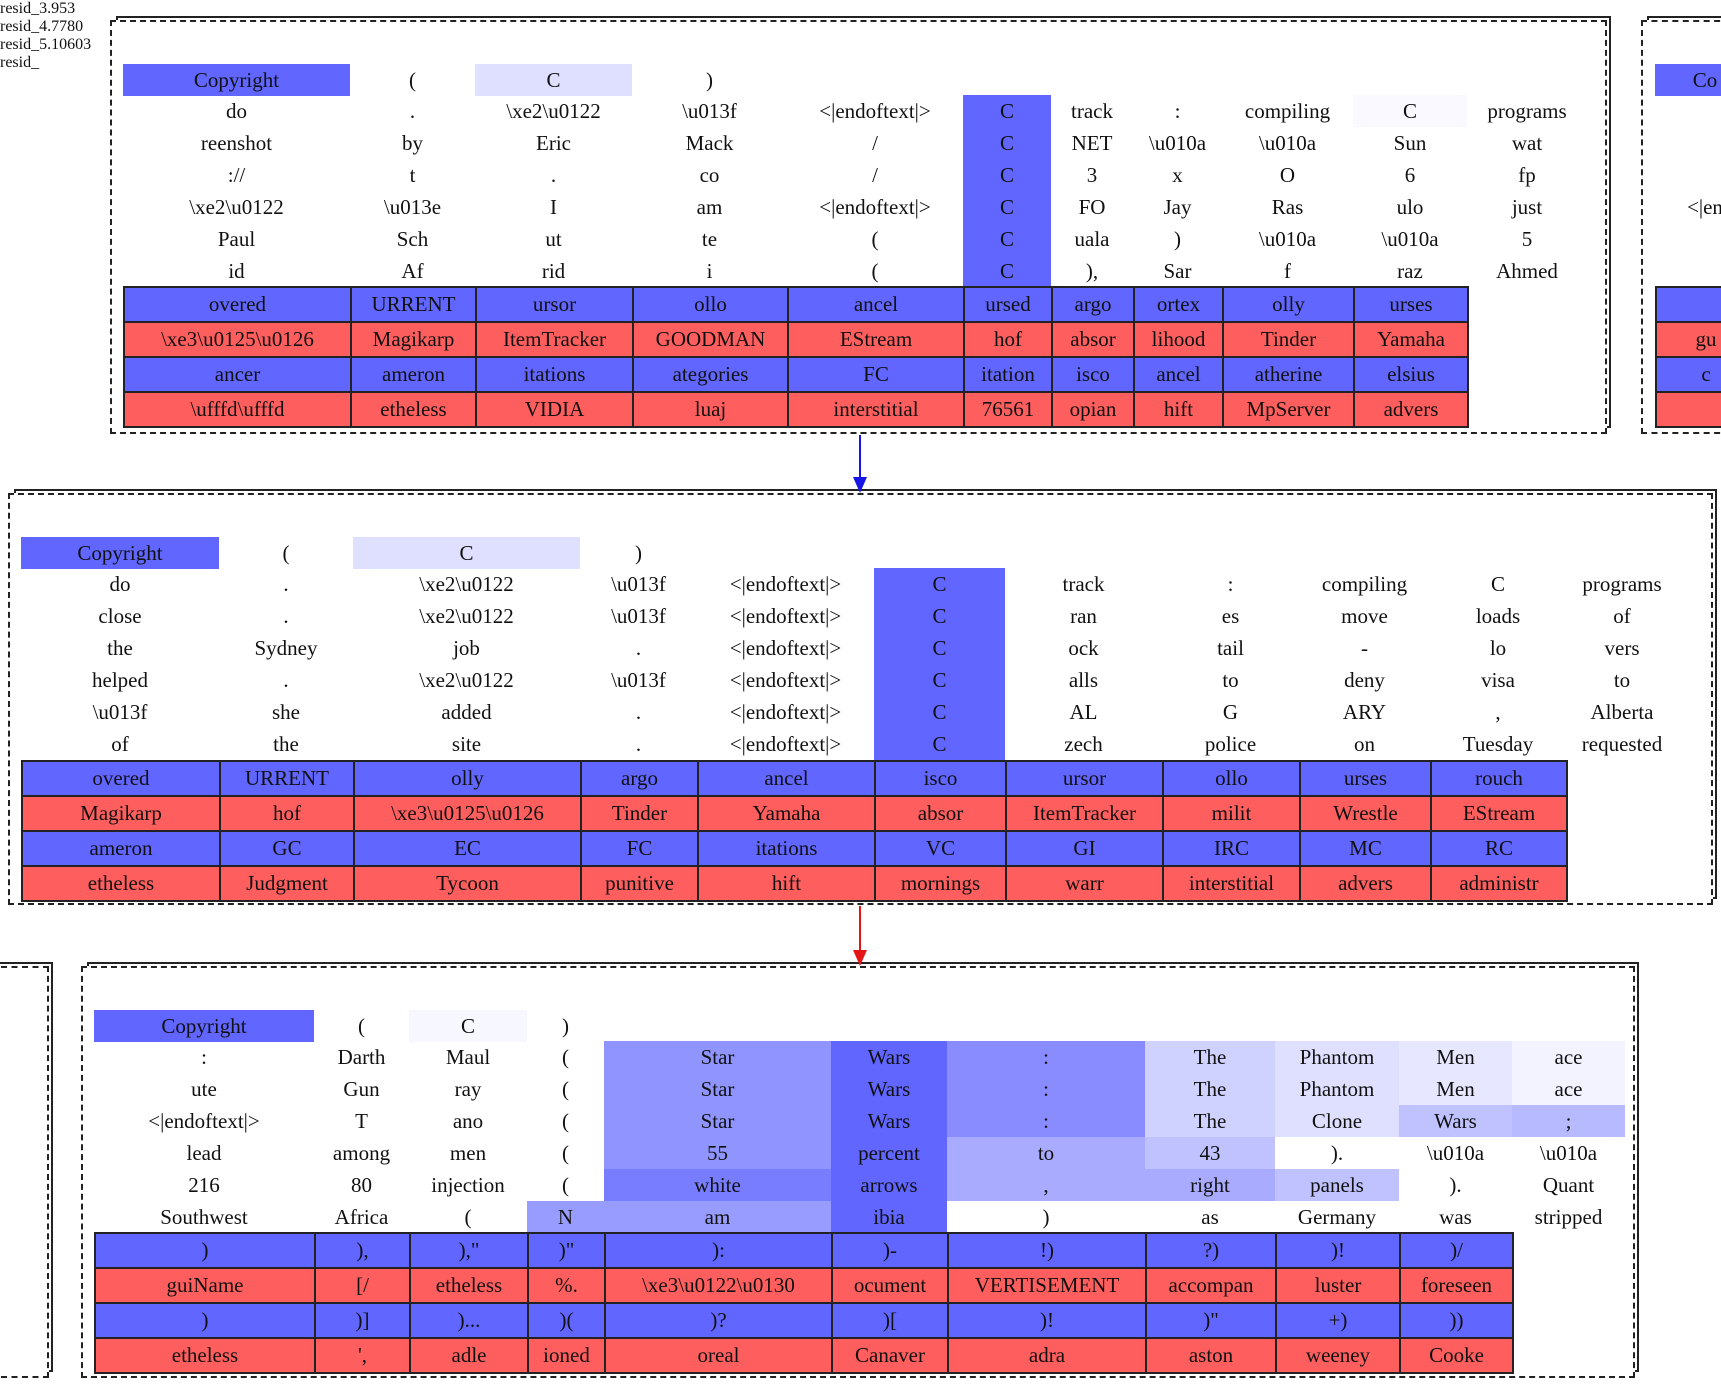  Describe the element at coordinates (468, 1088) in the screenshot. I see `example-token: ray` at that location.